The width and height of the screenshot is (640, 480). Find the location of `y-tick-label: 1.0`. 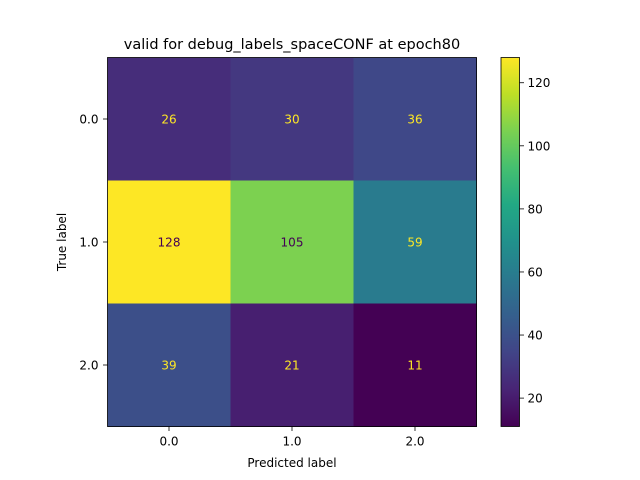

y-tick-label: 1.0 is located at coordinates (88, 243).